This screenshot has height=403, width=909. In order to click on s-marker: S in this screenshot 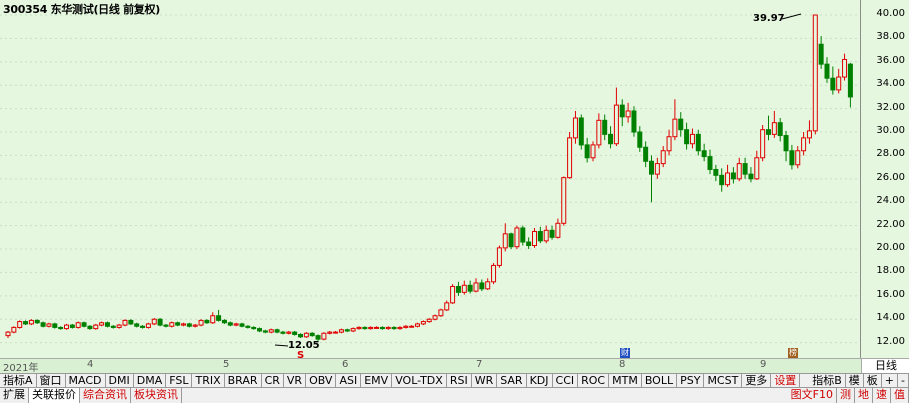, I will do `click(301, 355)`.